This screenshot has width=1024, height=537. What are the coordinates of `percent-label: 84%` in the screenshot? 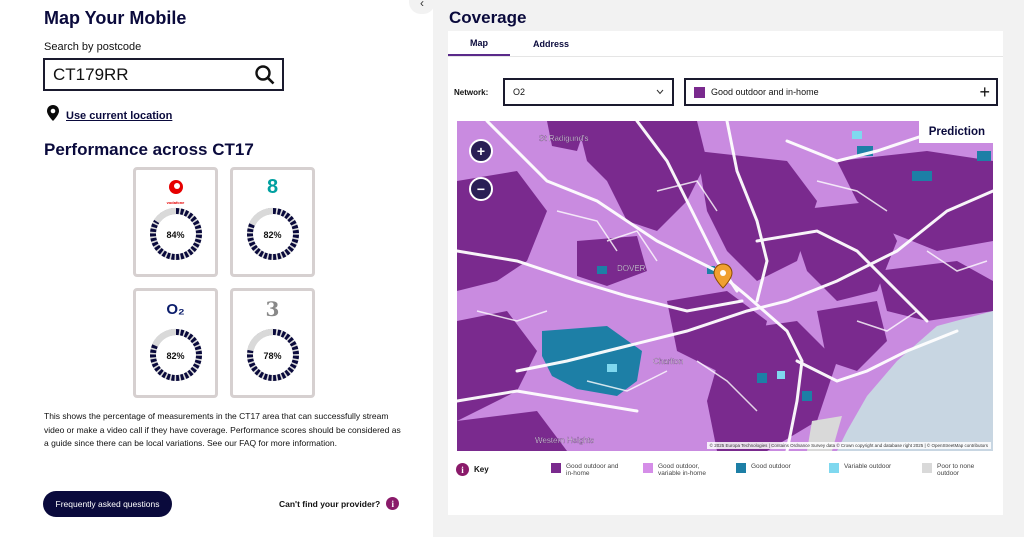 It's located at (175, 235).